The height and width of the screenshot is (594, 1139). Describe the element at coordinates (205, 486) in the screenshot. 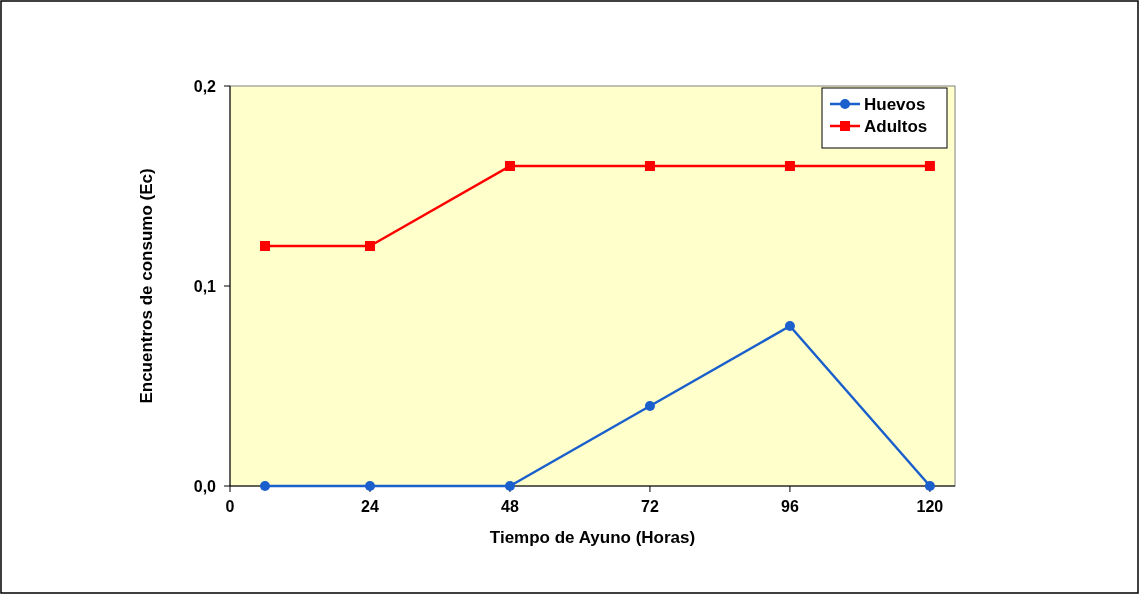

I see `y-tick-label: 0,0` at that location.